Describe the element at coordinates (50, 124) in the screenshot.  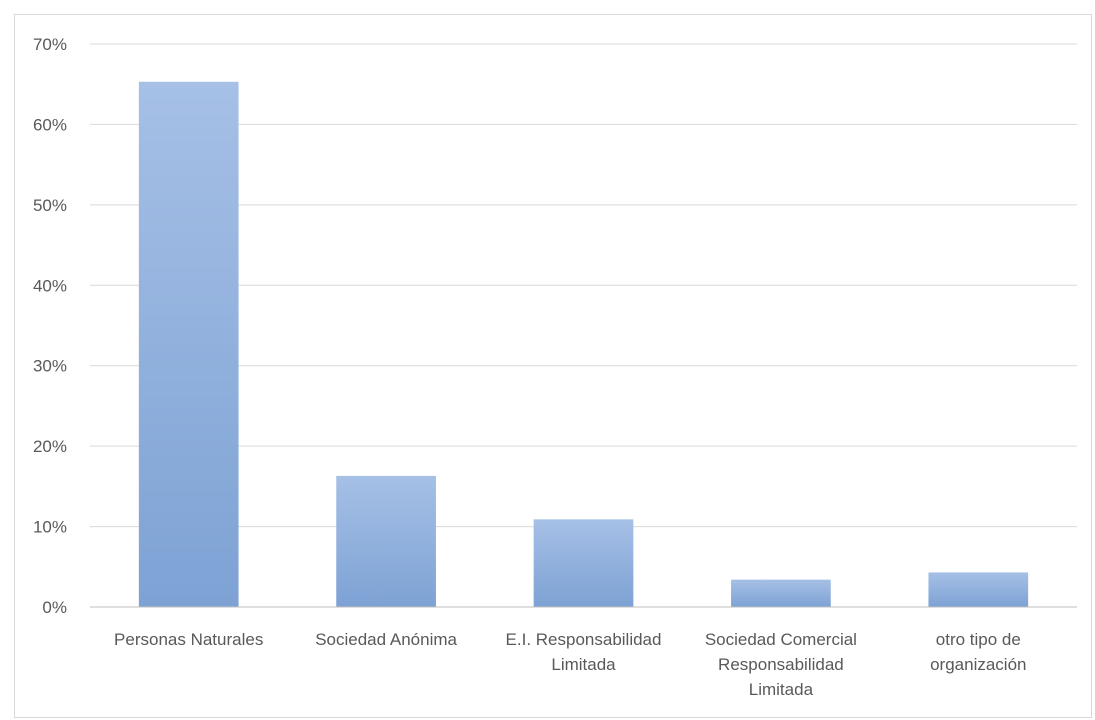
I see `y-tick-label: 60%` at that location.